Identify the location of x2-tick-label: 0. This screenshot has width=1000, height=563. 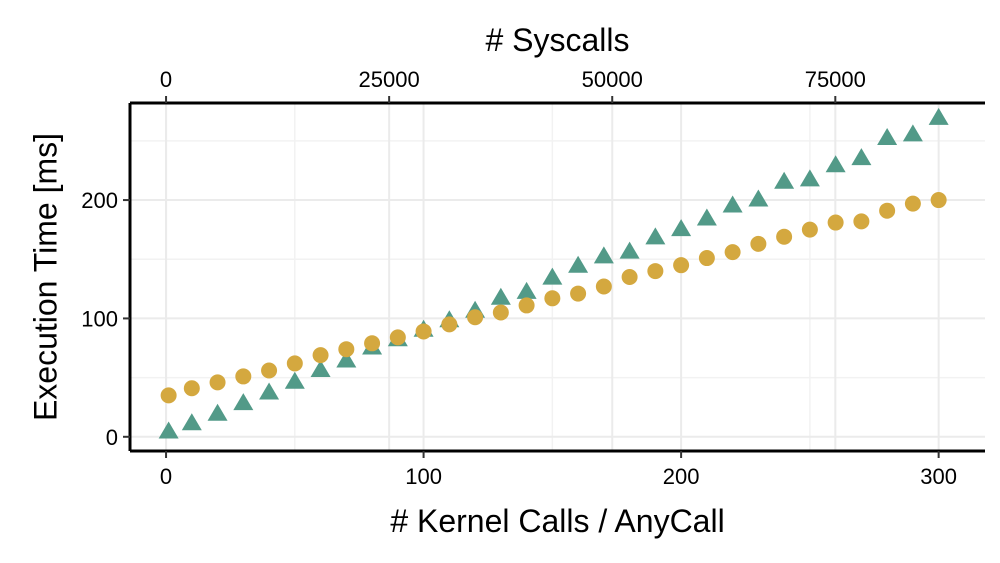
(166, 79).